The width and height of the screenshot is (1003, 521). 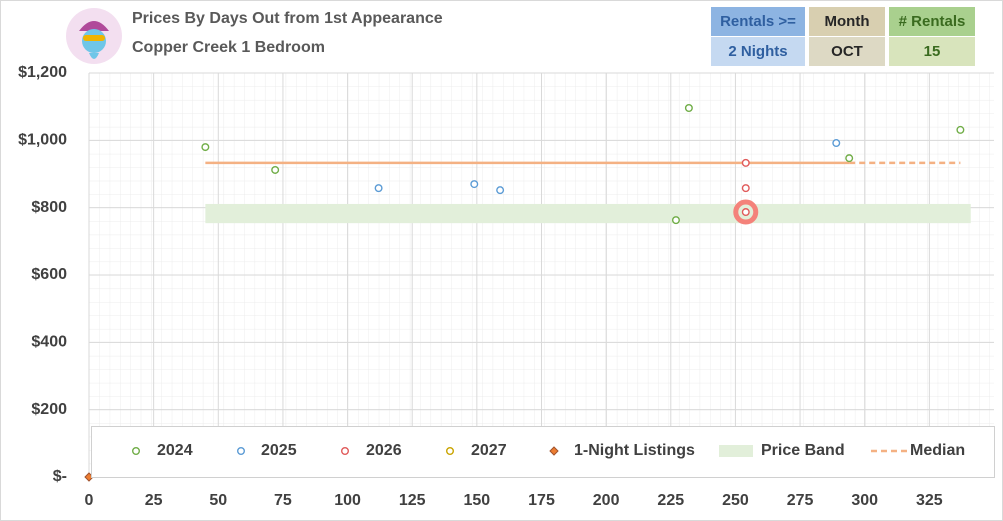 What do you see at coordinates (477, 500) in the screenshot?
I see `x-tick-label: 150` at bounding box center [477, 500].